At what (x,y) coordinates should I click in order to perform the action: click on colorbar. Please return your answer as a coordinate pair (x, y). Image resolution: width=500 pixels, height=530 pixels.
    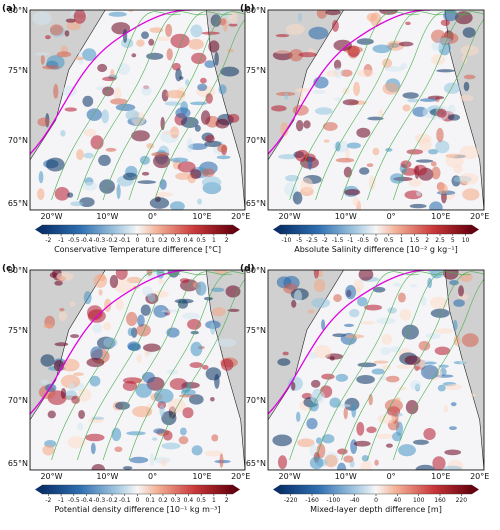
    Looking at the image, I should click on (137, 489).